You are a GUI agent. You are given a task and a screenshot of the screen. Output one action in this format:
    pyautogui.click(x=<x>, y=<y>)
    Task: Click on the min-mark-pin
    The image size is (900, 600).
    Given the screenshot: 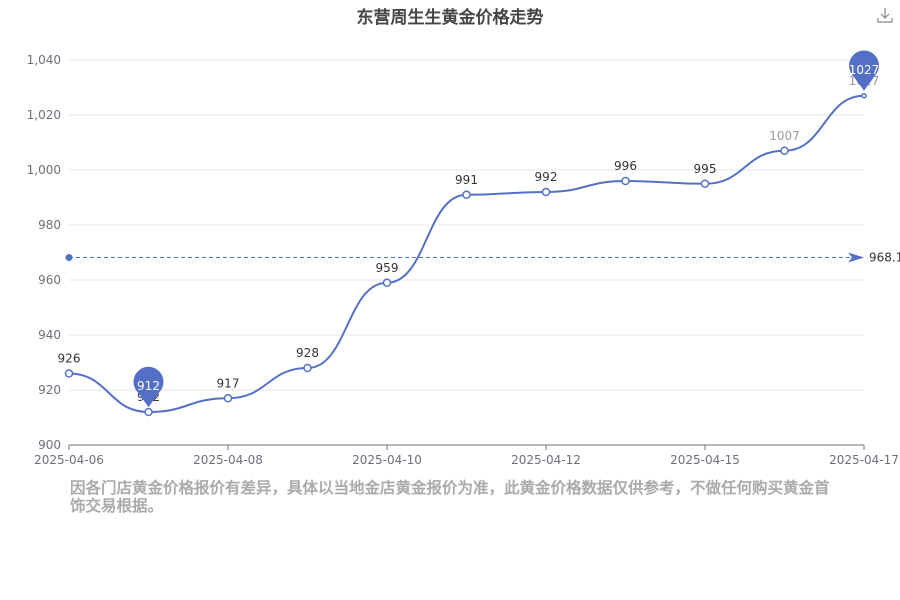 What is the action you would take?
    pyautogui.click(x=148, y=386)
    